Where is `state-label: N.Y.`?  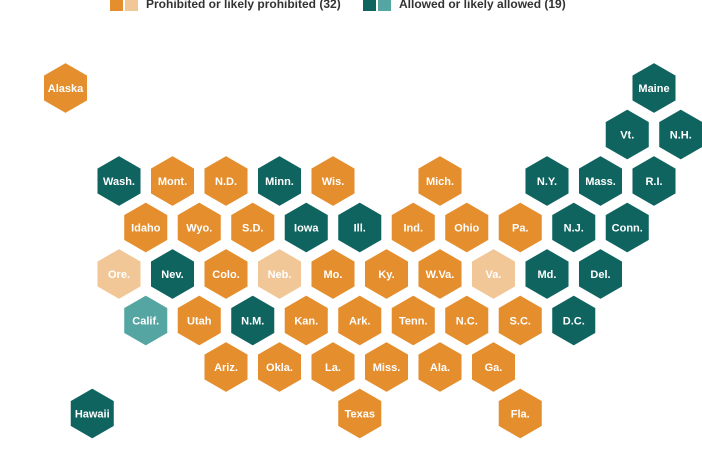 state-label: N.Y. is located at coordinates (547, 182).